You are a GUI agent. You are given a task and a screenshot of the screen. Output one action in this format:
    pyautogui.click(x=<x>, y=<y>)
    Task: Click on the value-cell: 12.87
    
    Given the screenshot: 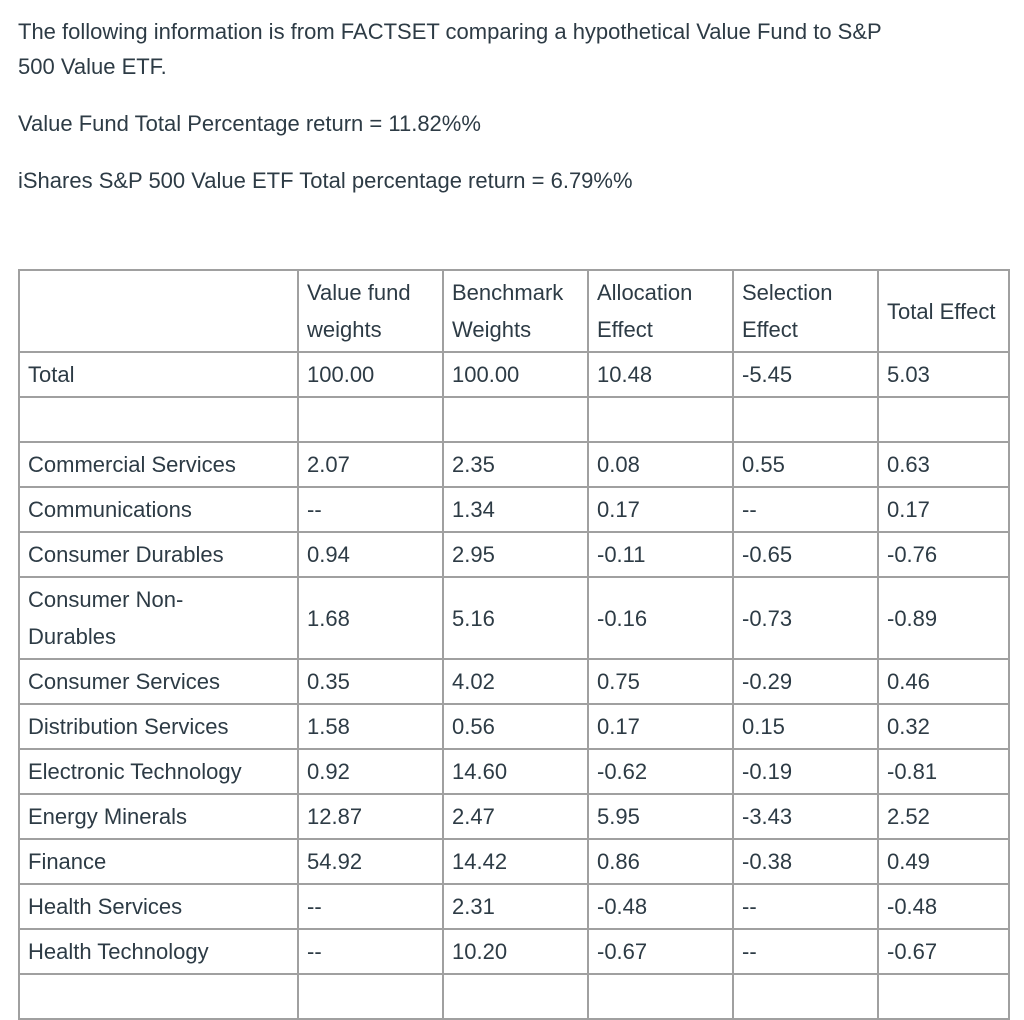 What is the action you would take?
    pyautogui.click(x=370, y=816)
    